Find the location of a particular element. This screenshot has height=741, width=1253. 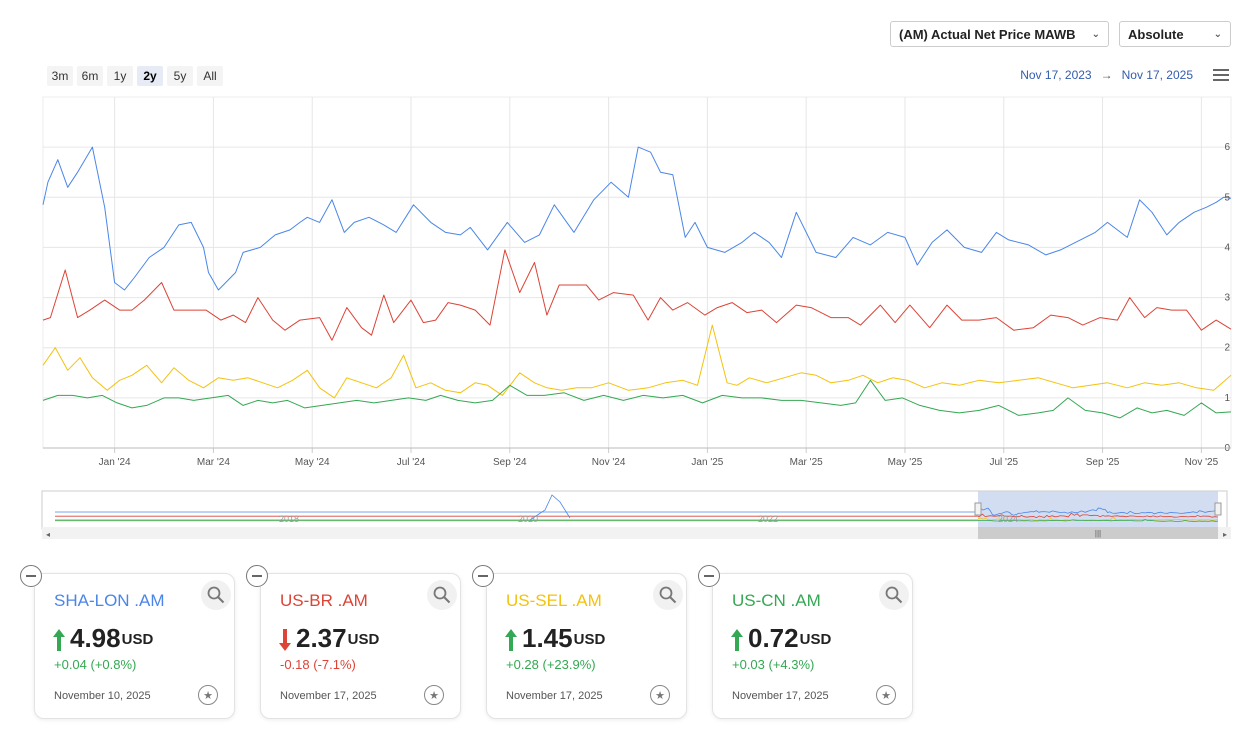

navigator-scrollbar-thumb is located at coordinates (1098, 533).